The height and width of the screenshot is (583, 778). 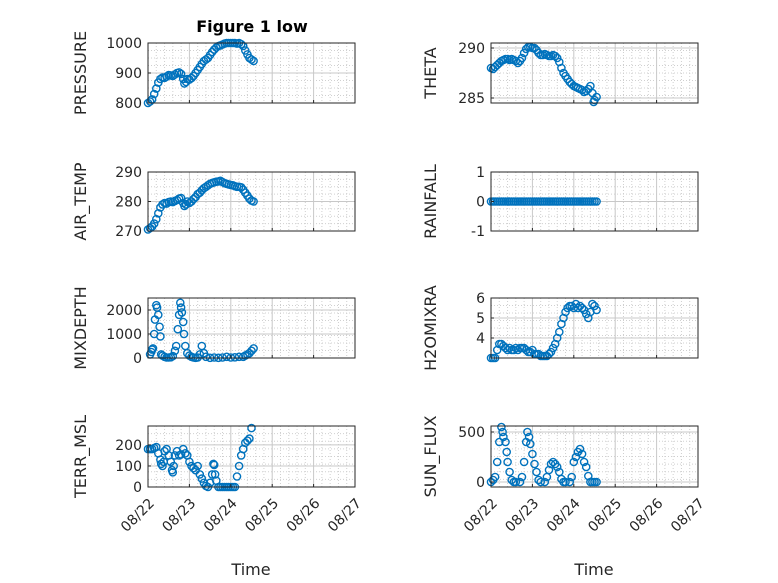 What do you see at coordinates (128, 467) in the screenshot?
I see `y-tick-label: 100` at bounding box center [128, 467].